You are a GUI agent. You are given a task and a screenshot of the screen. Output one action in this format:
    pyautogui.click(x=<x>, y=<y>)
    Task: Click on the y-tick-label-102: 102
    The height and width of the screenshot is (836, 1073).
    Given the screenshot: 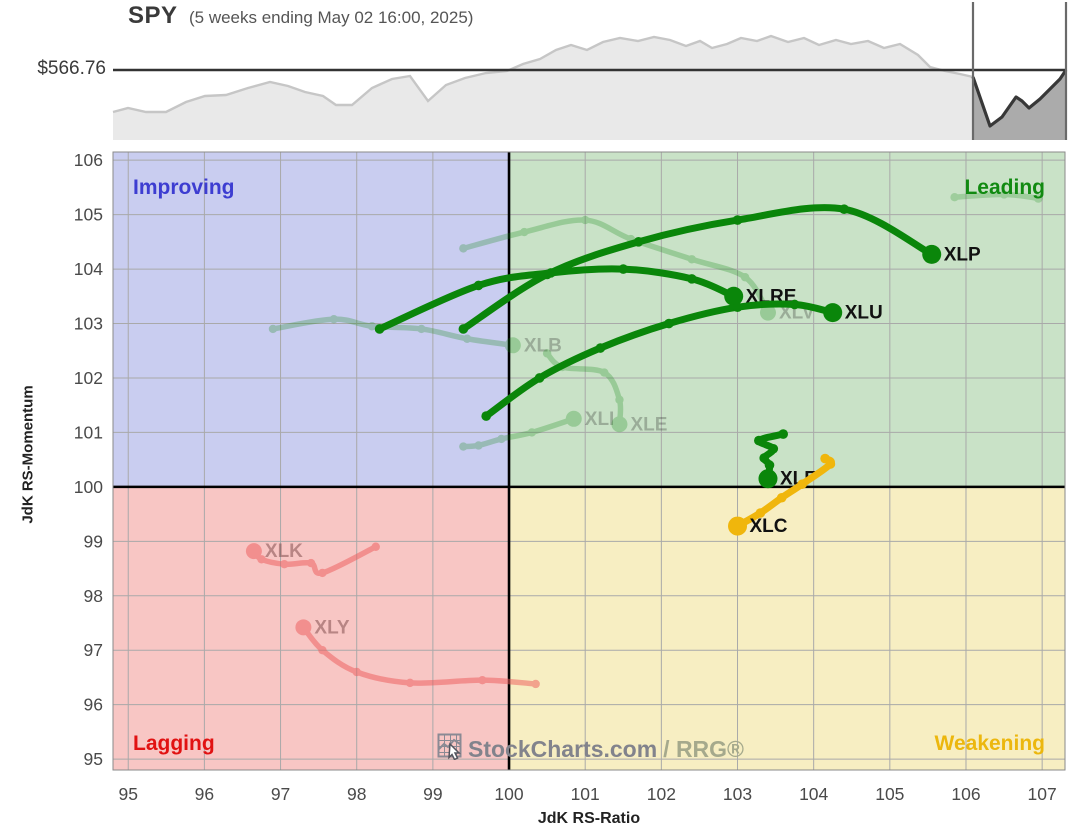 What is the action you would take?
    pyautogui.click(x=88, y=378)
    